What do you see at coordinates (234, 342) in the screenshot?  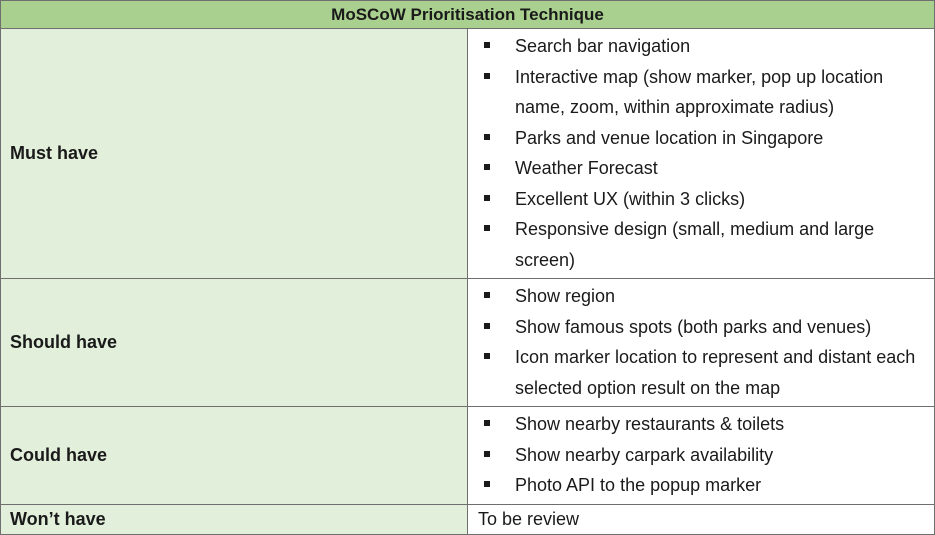 I see `category-label: Should have` at bounding box center [234, 342].